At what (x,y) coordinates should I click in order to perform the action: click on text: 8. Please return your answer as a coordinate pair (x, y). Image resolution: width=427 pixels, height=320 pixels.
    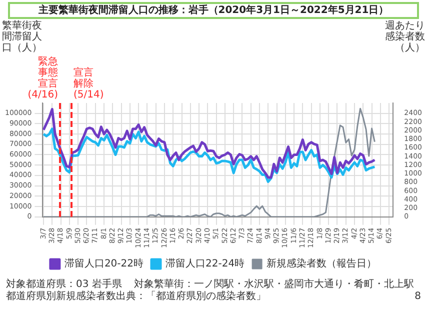
    Looking at the image, I should click on (417, 297).